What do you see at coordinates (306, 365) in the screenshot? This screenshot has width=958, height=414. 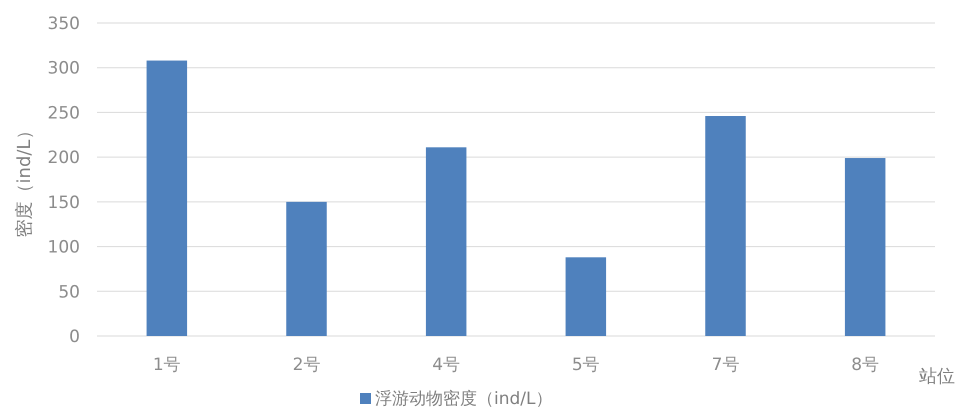 I see `x-tick-label: 2号` at bounding box center [306, 365].